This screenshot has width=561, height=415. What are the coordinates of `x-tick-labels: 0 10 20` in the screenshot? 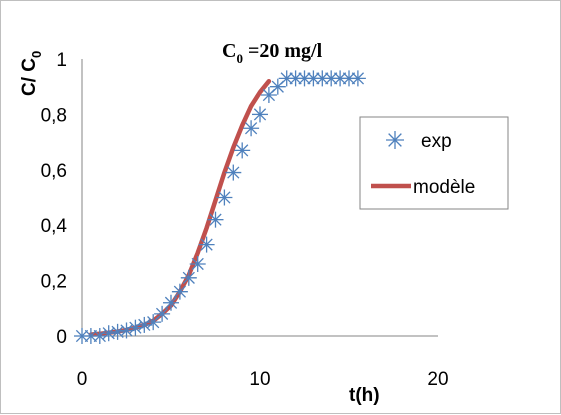 It's located at (263, 379).